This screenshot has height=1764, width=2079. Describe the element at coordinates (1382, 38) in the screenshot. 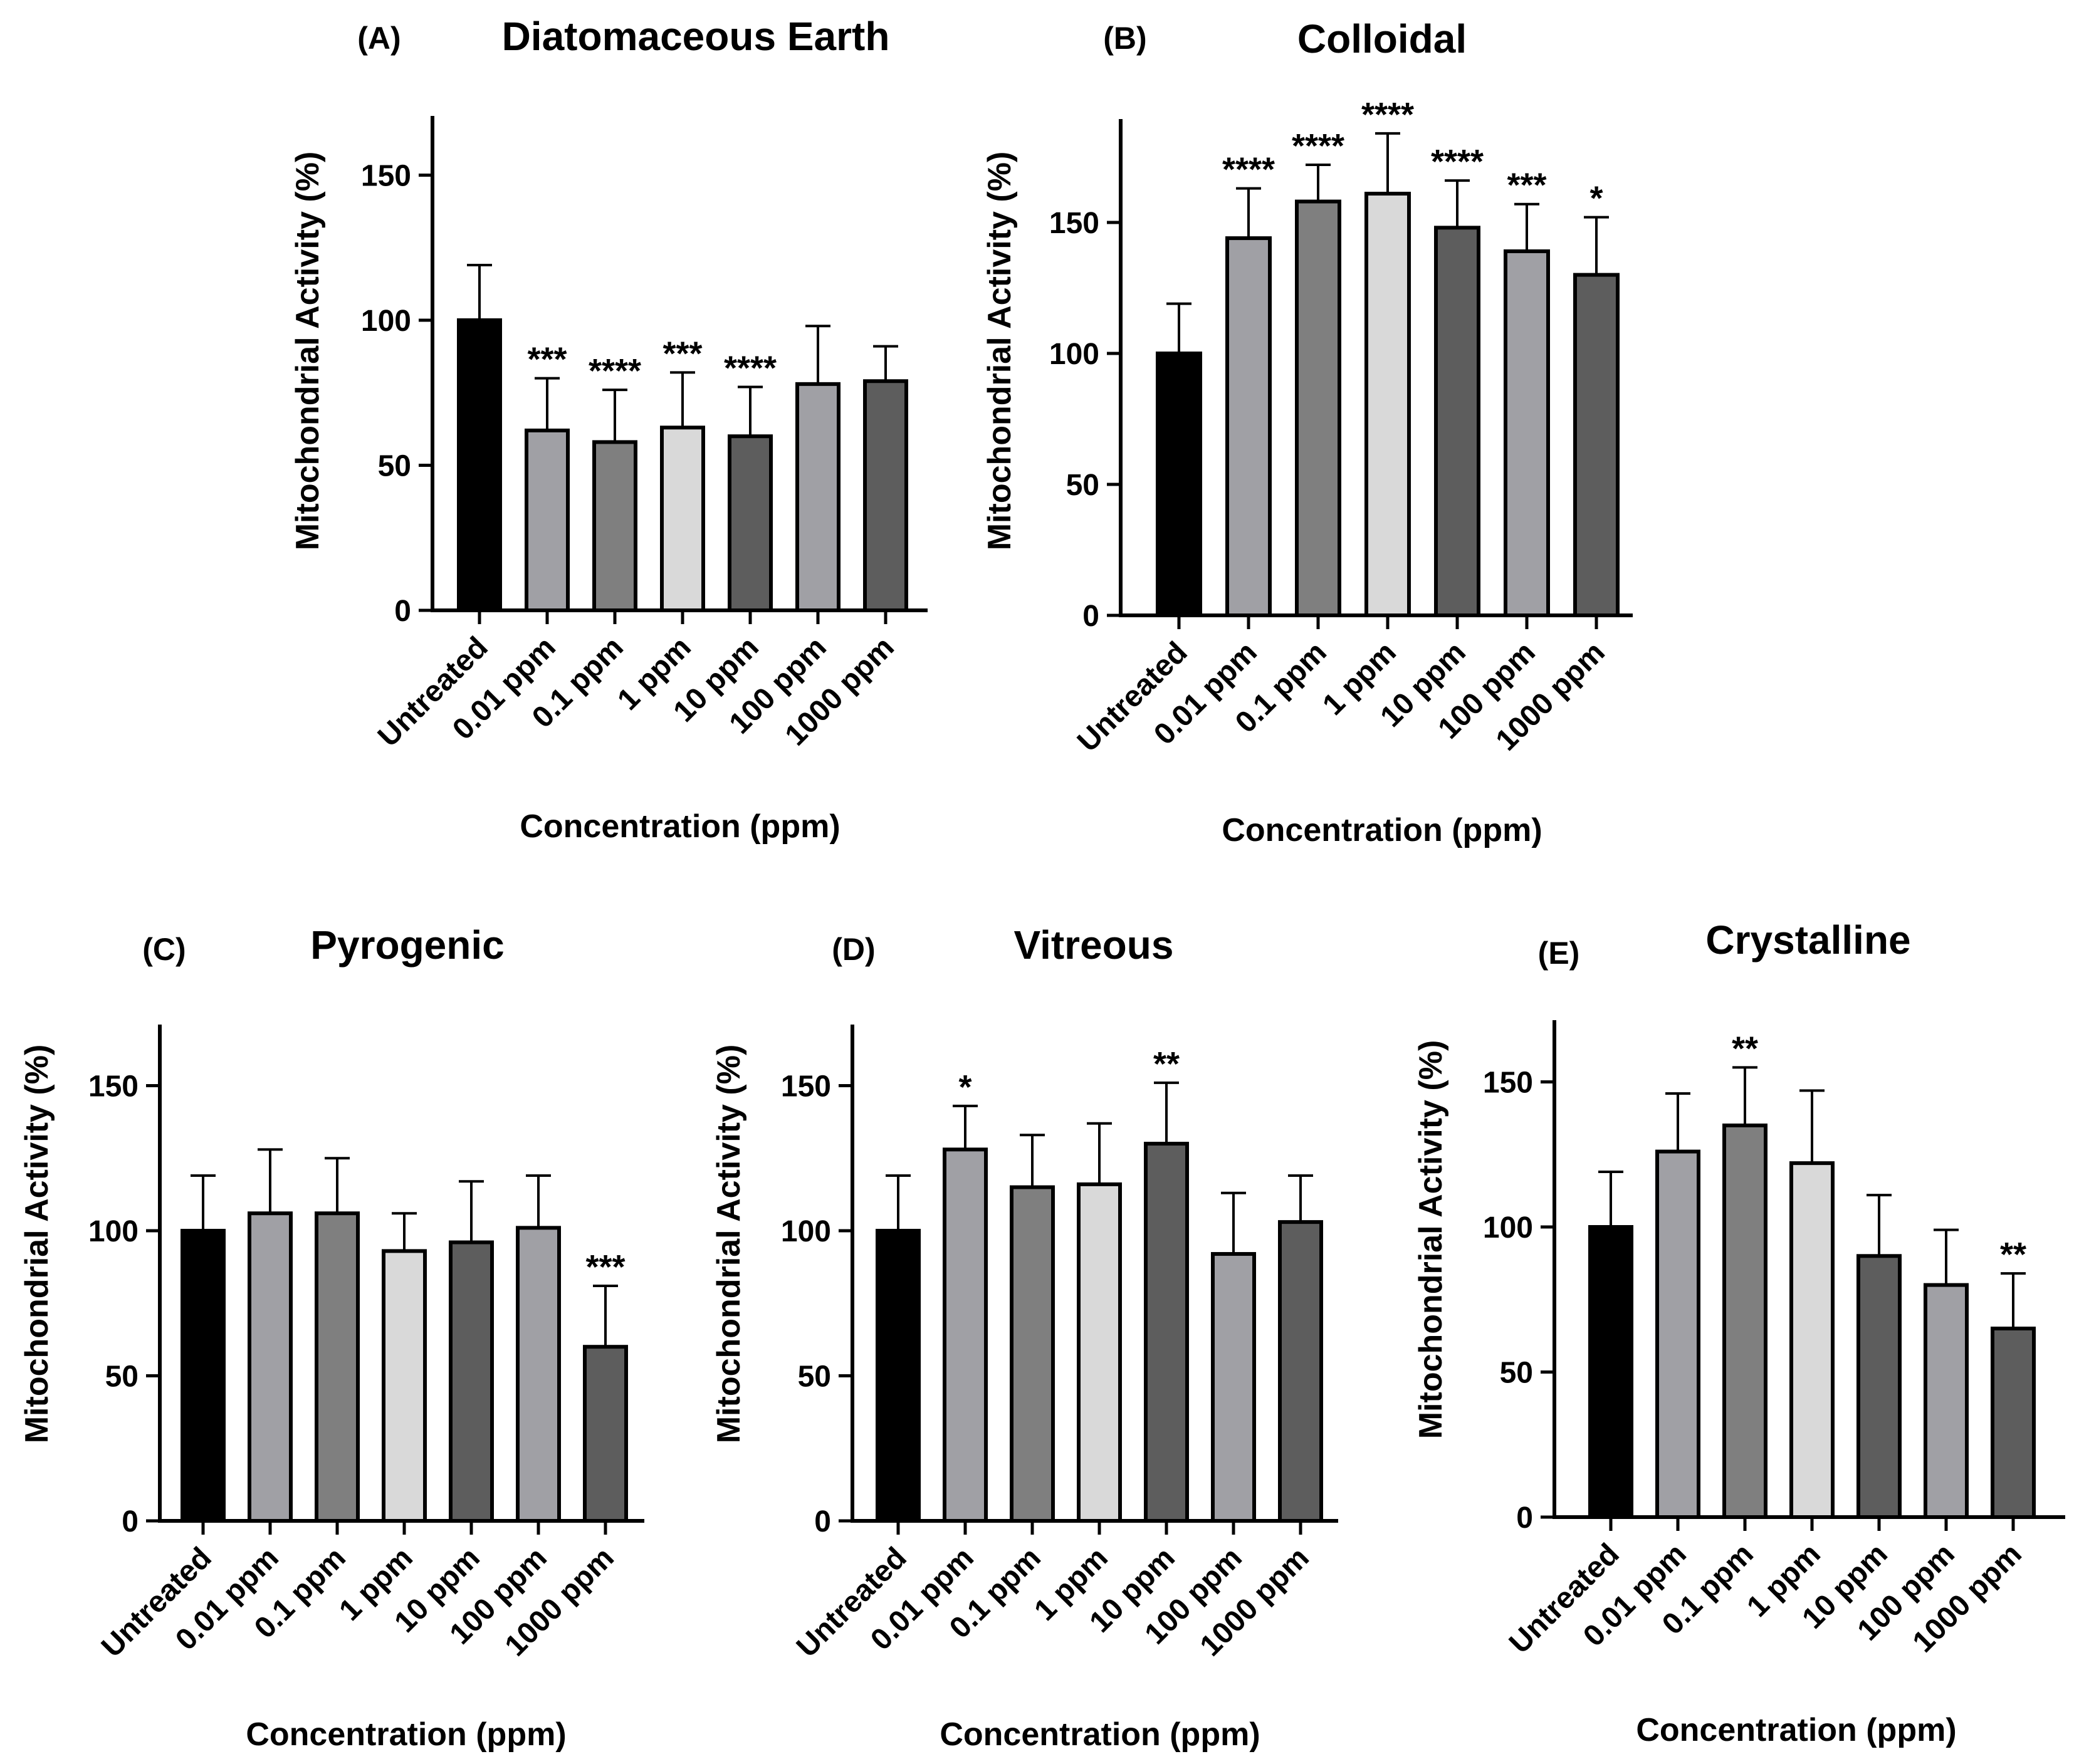

I see `chart-title: Colloidal` at that location.